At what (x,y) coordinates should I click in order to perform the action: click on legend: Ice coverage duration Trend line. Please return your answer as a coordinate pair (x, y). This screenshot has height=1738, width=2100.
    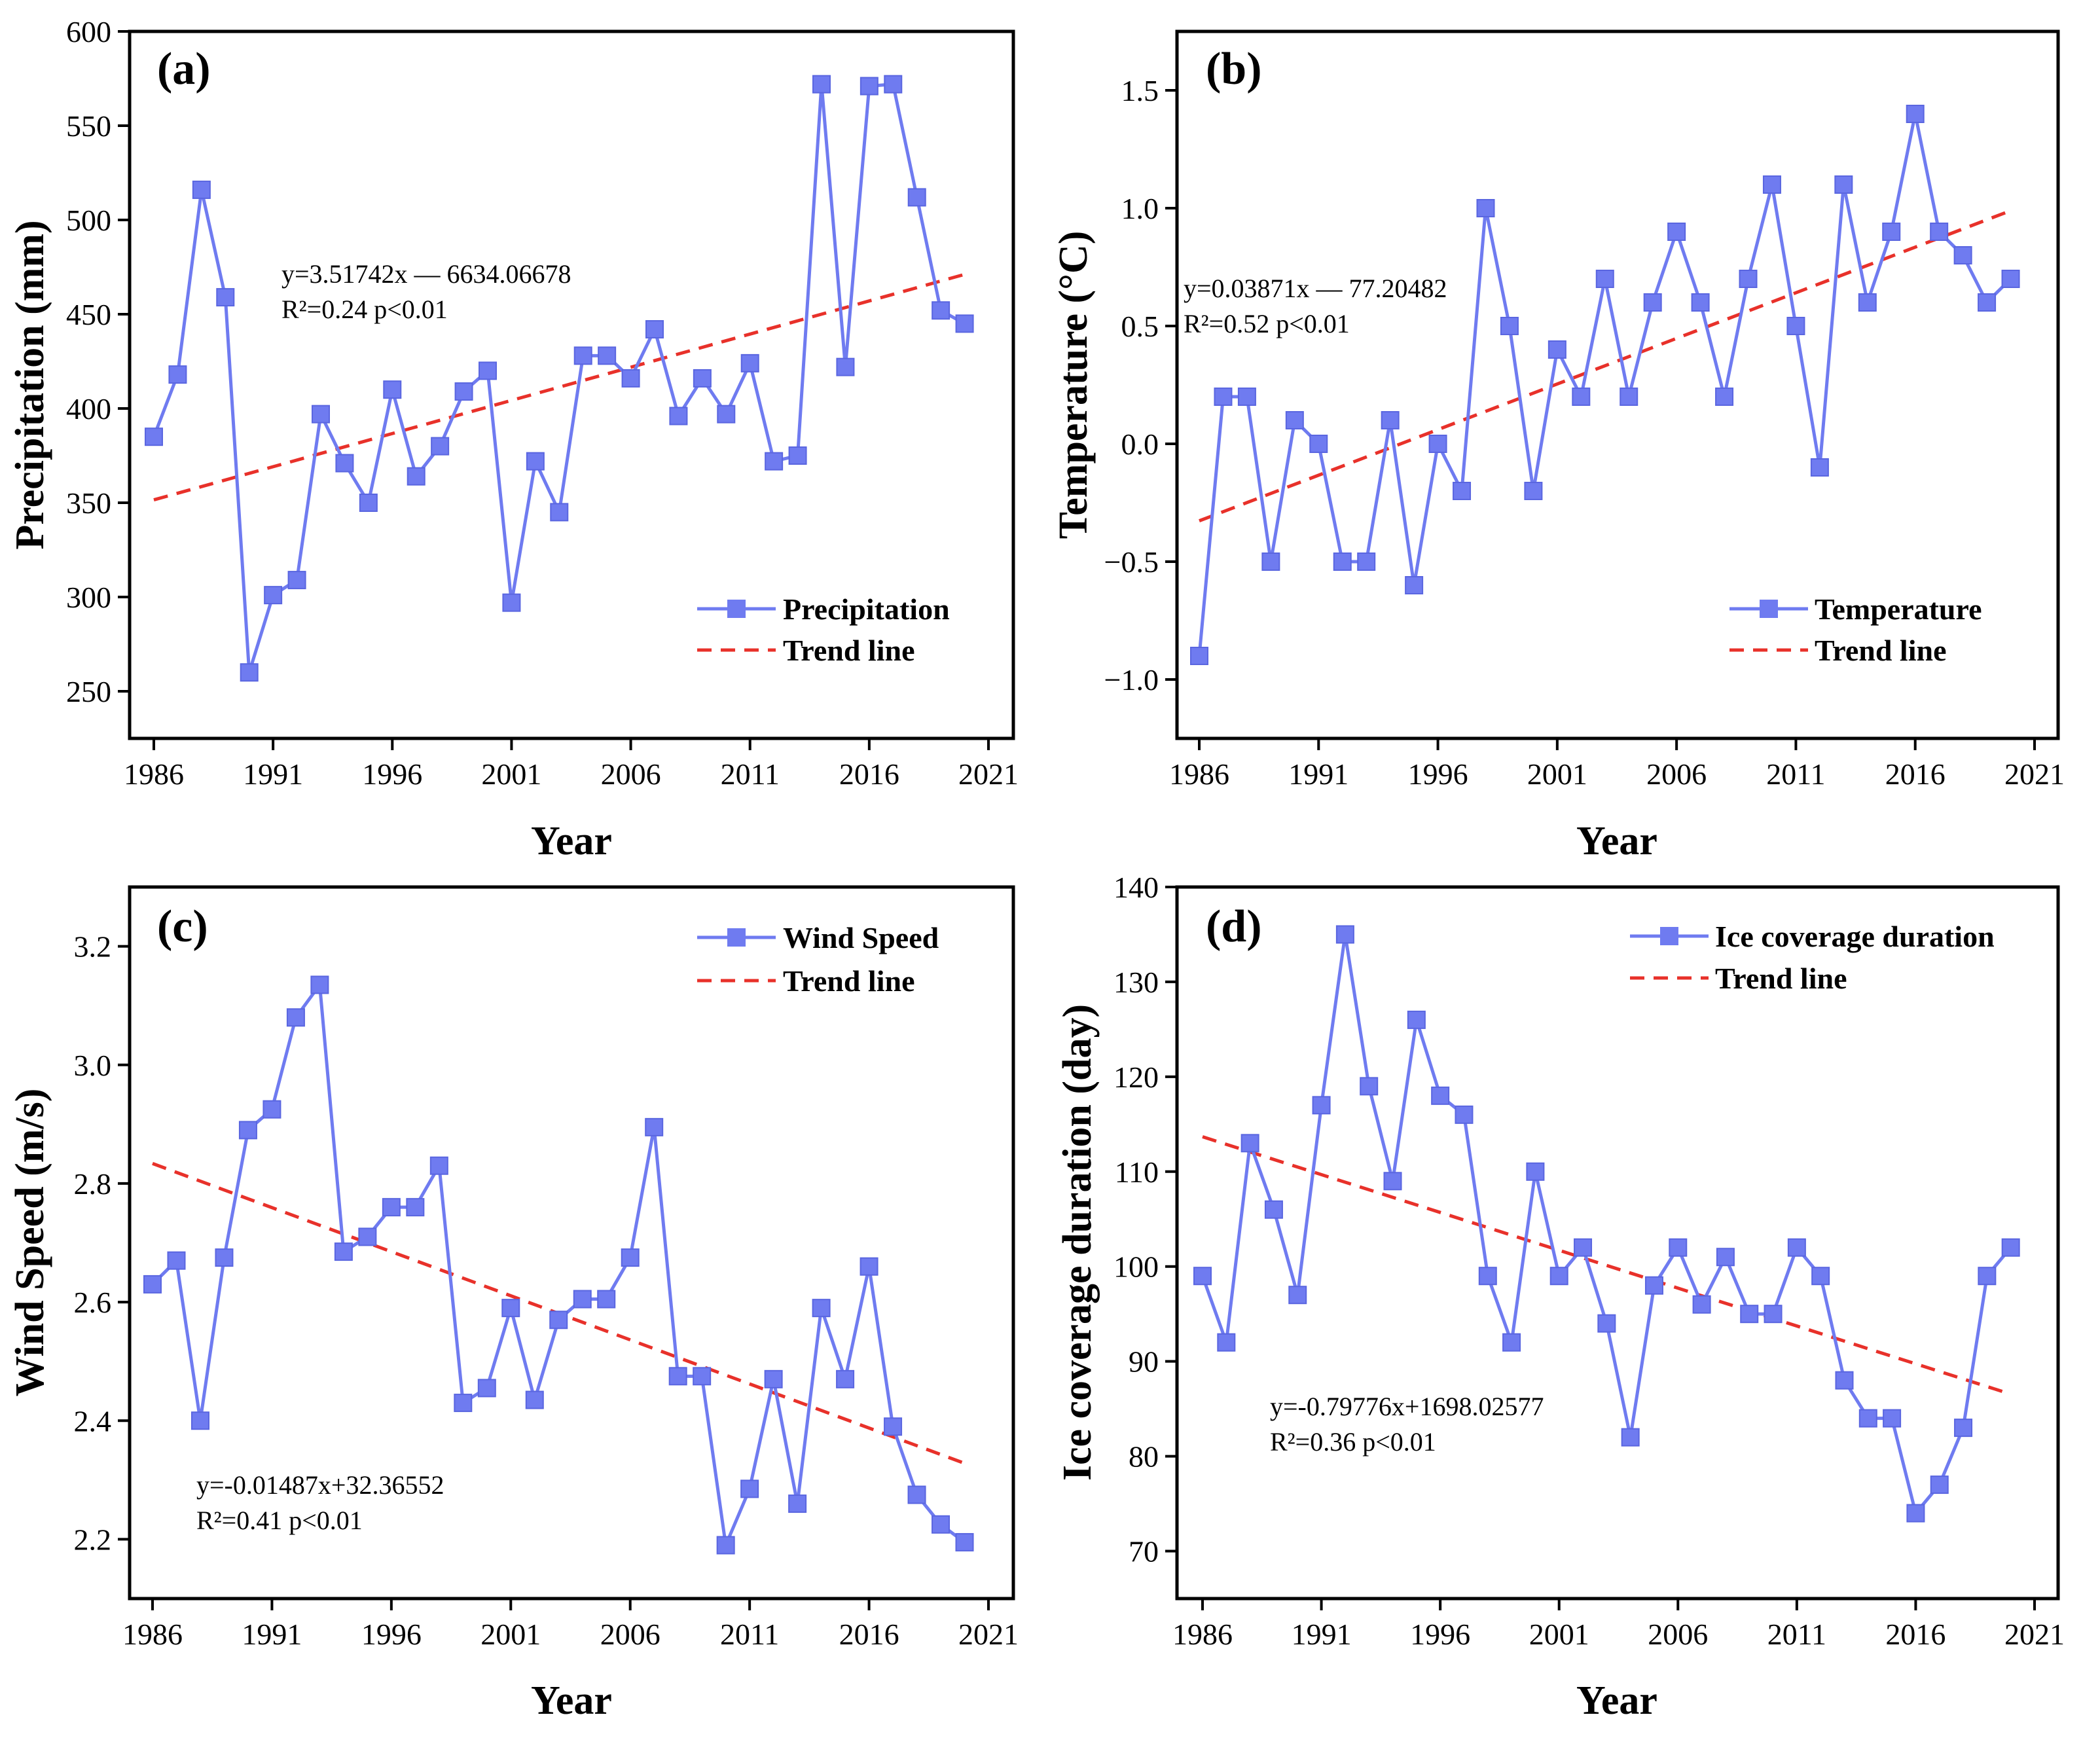
    Looking at the image, I should click on (1812, 957).